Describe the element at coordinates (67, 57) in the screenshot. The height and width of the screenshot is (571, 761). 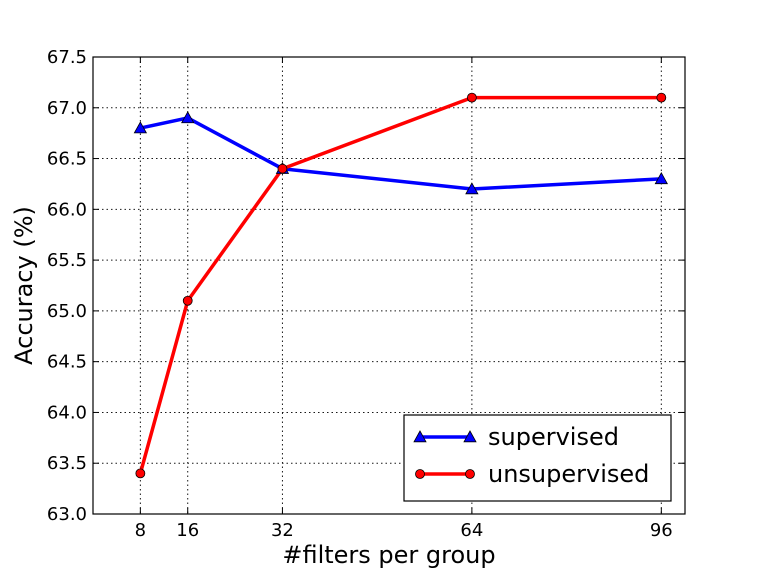
I see `y-tick-label: 67.5` at that location.